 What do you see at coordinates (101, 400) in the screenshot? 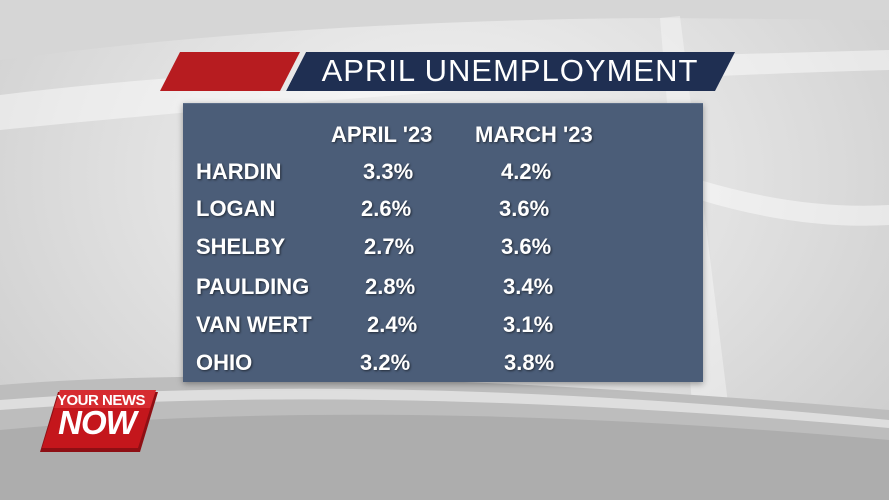
I see `logo-text-your-news: YOUR NEWS` at bounding box center [101, 400].